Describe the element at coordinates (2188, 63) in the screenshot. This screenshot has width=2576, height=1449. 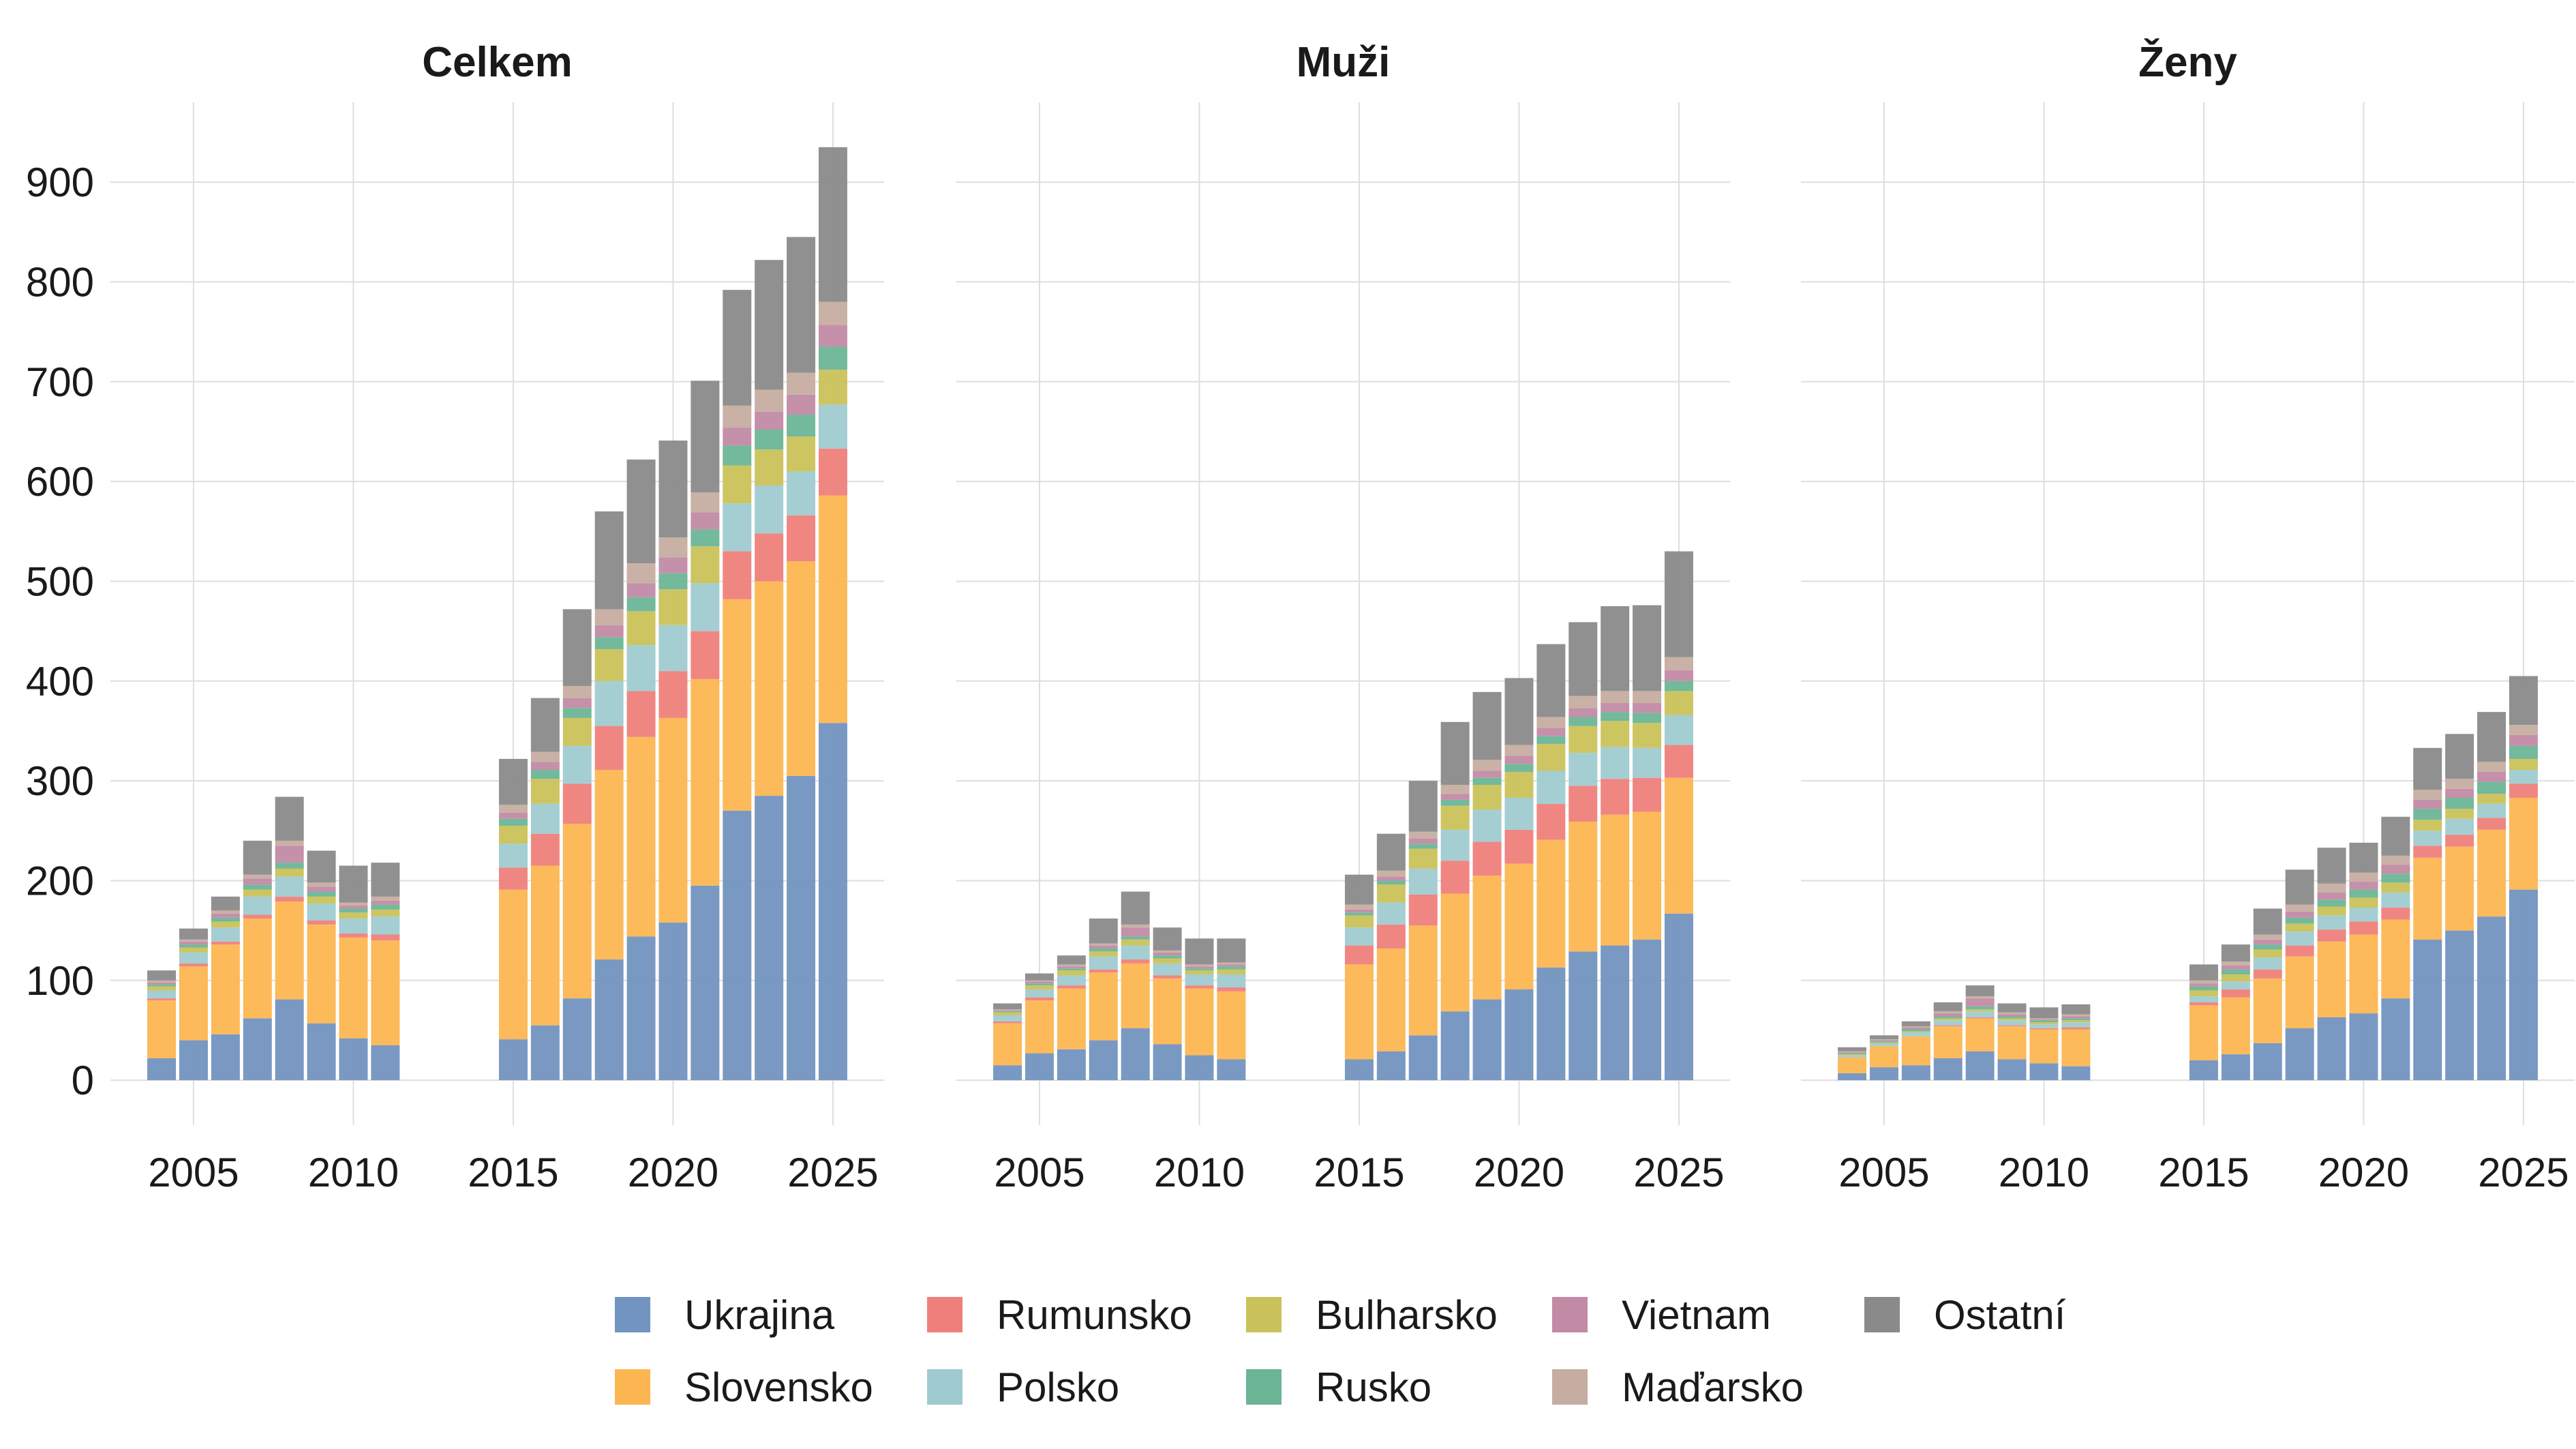
I see `panel-title: Ženy` at that location.